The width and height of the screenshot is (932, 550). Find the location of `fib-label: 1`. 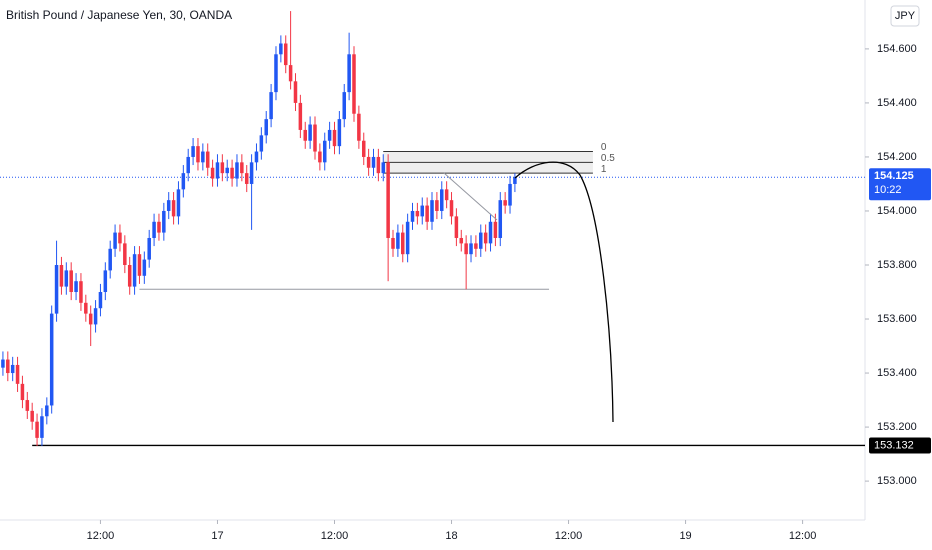

fib-label: 1 is located at coordinates (604, 169).